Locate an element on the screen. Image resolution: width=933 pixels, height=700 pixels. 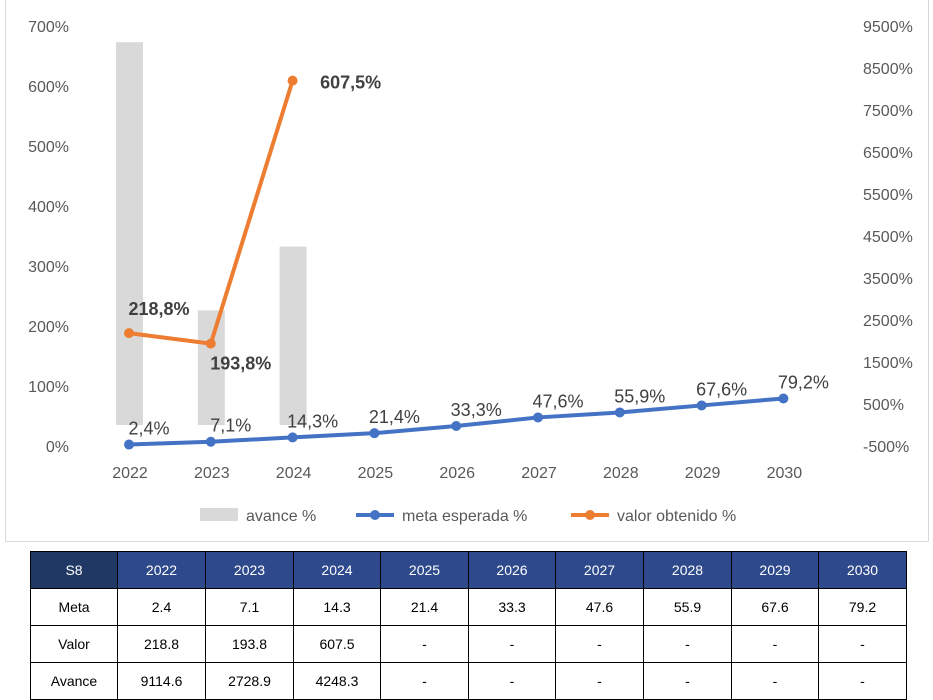
table-cell: 2.4 is located at coordinates (161, 607).